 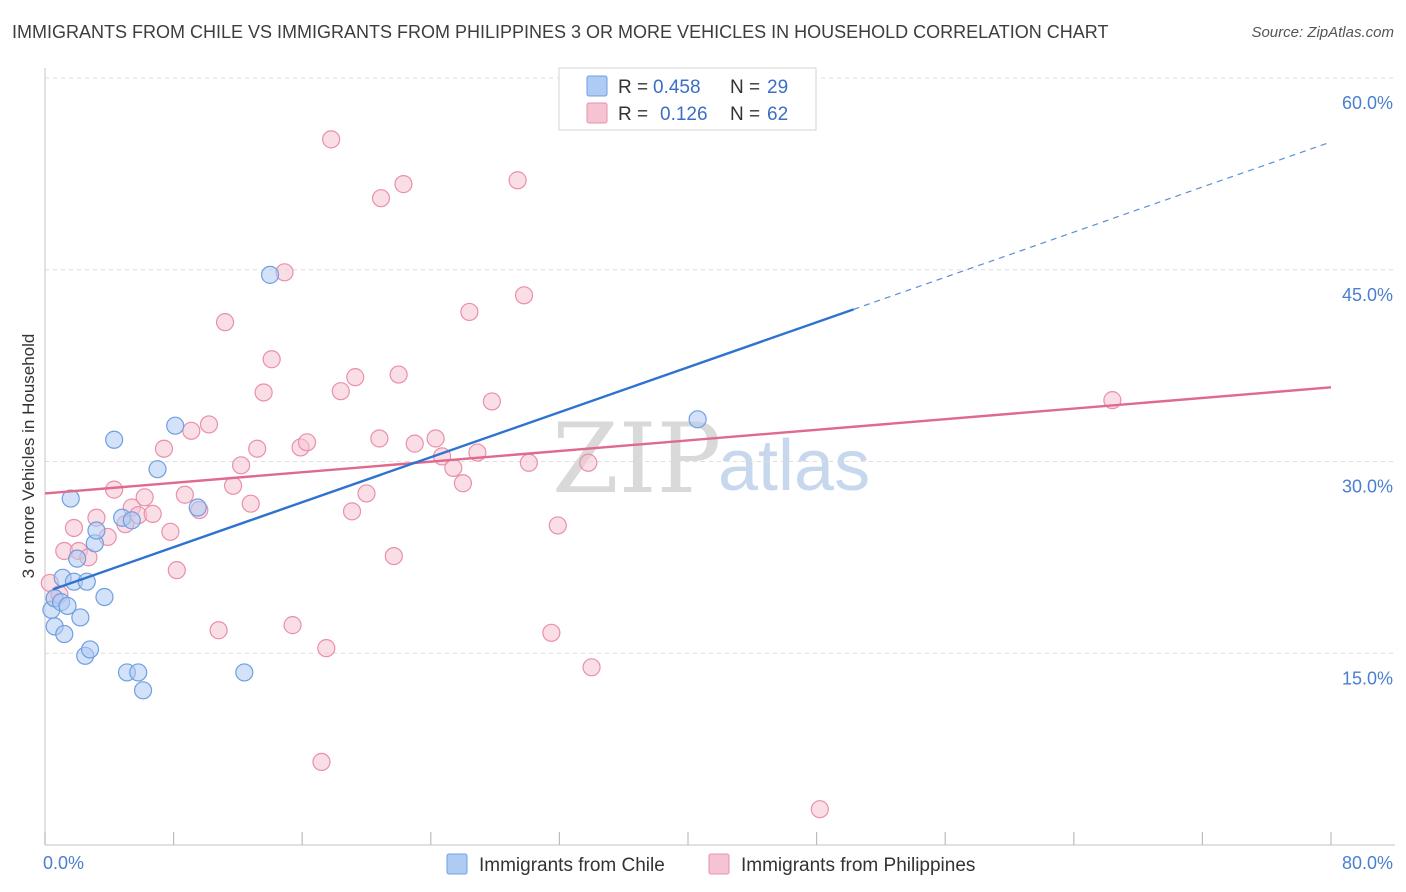 What do you see at coordinates (28, 456) in the screenshot?
I see `y-axis-label: 3 or more Vehicles in Household` at bounding box center [28, 456].